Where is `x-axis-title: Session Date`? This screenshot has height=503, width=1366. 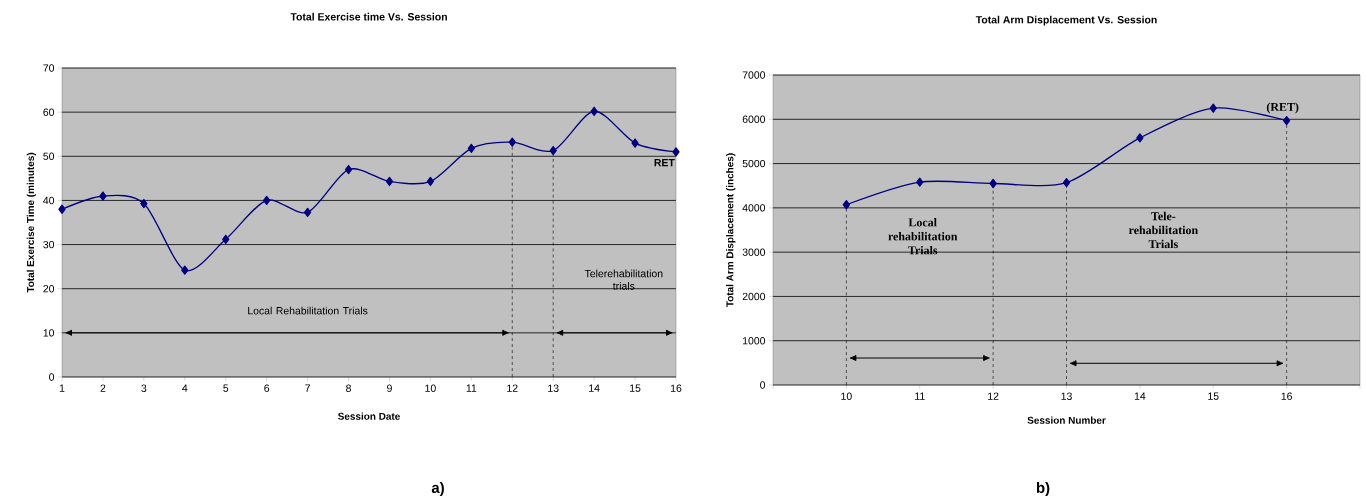 x-axis-title: Session Date is located at coordinates (369, 416).